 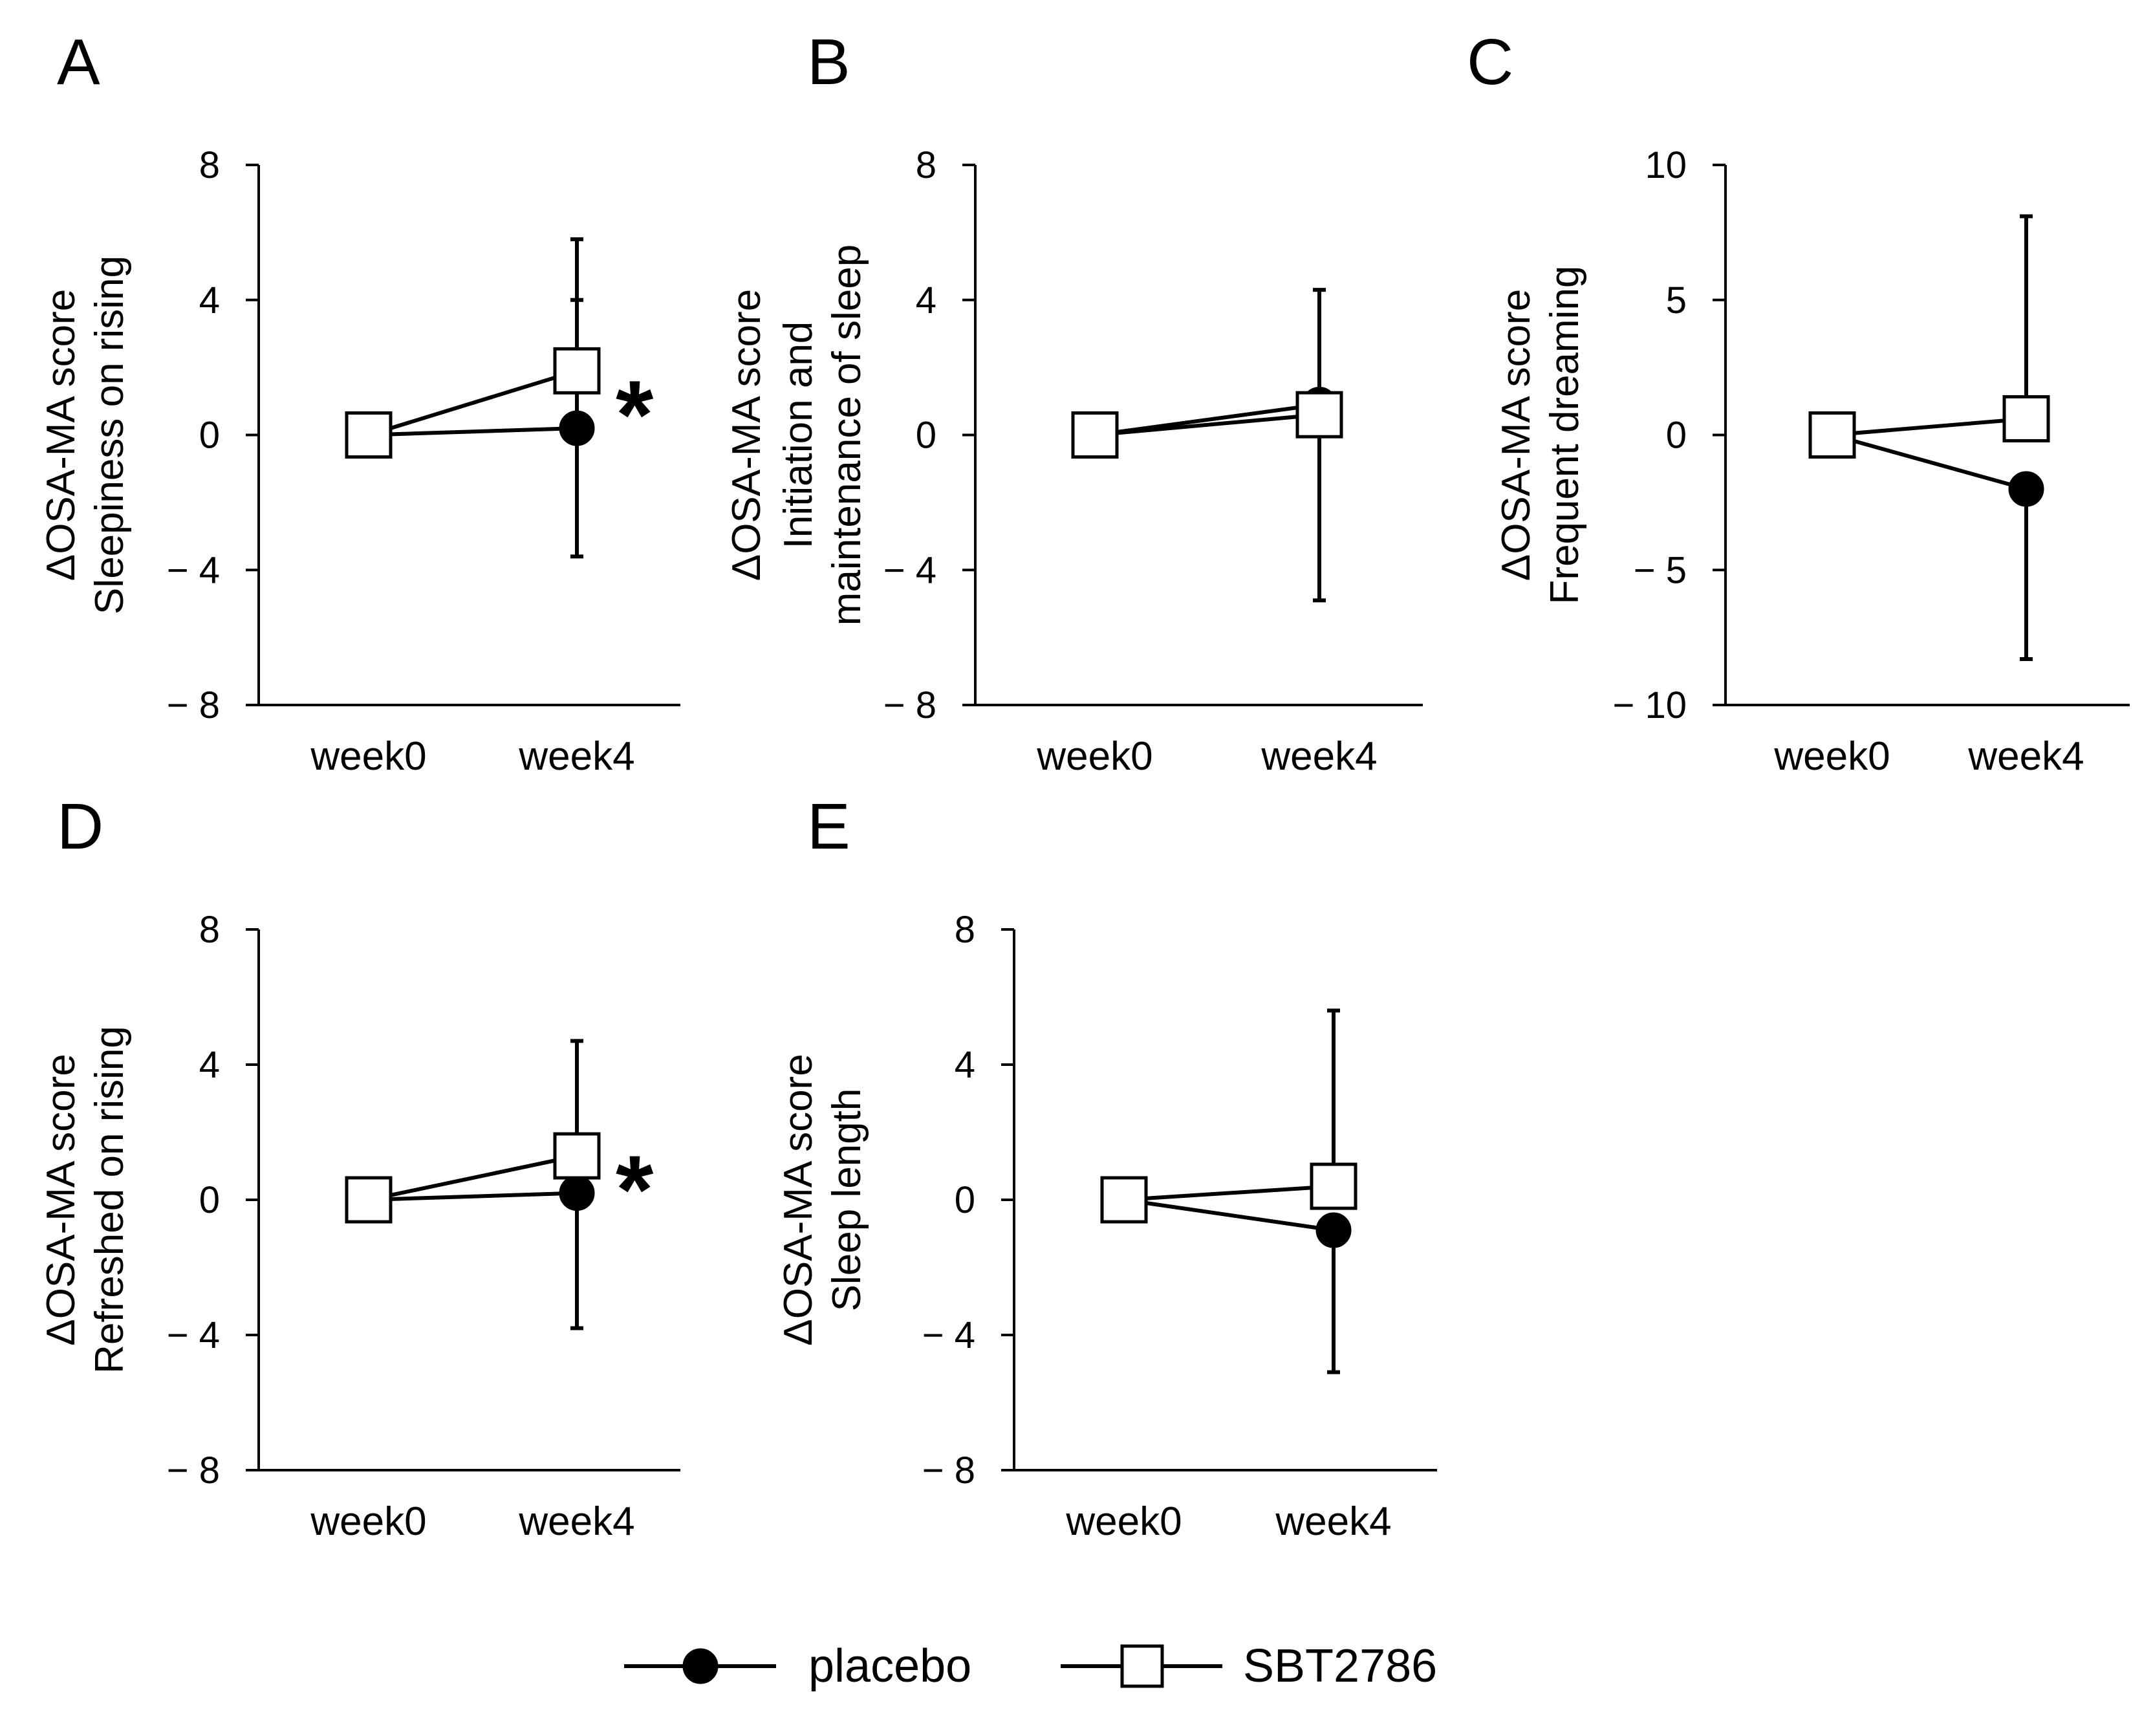 I want to click on y-tick-label: − 5, so click(x=1660, y=570).